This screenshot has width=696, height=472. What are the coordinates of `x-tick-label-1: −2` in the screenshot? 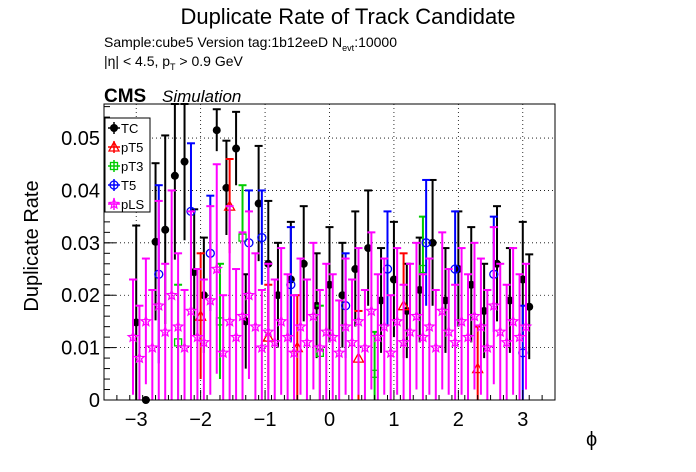 It's located at (200, 420).